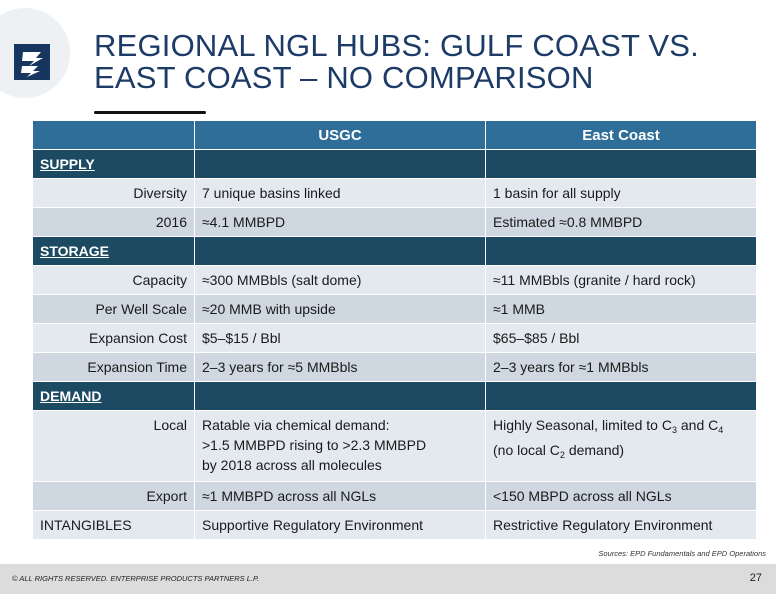 This screenshot has width=776, height=600. Describe the element at coordinates (526, 450) in the screenshot. I see `text: (no local C` at that location.